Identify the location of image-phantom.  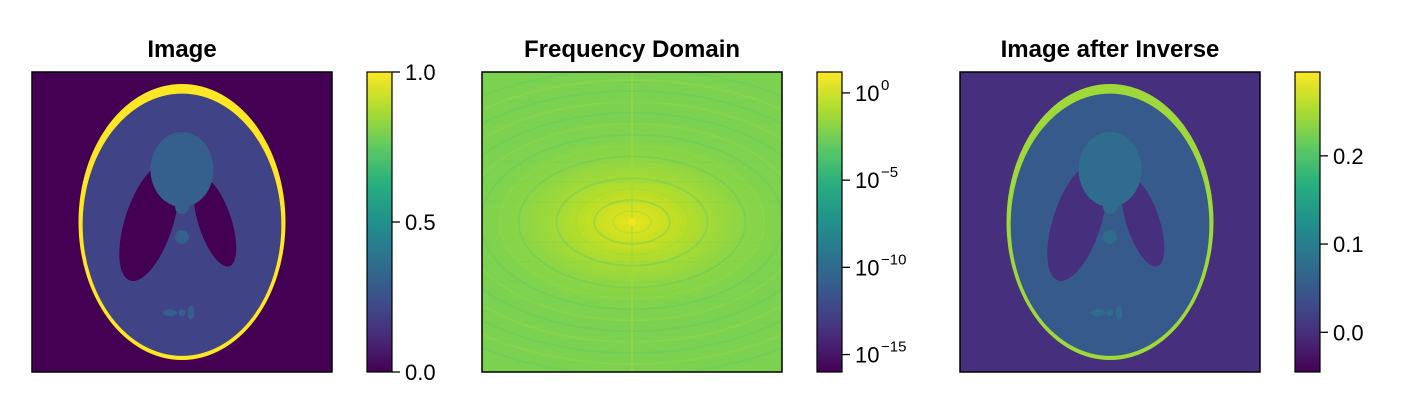
(182, 222).